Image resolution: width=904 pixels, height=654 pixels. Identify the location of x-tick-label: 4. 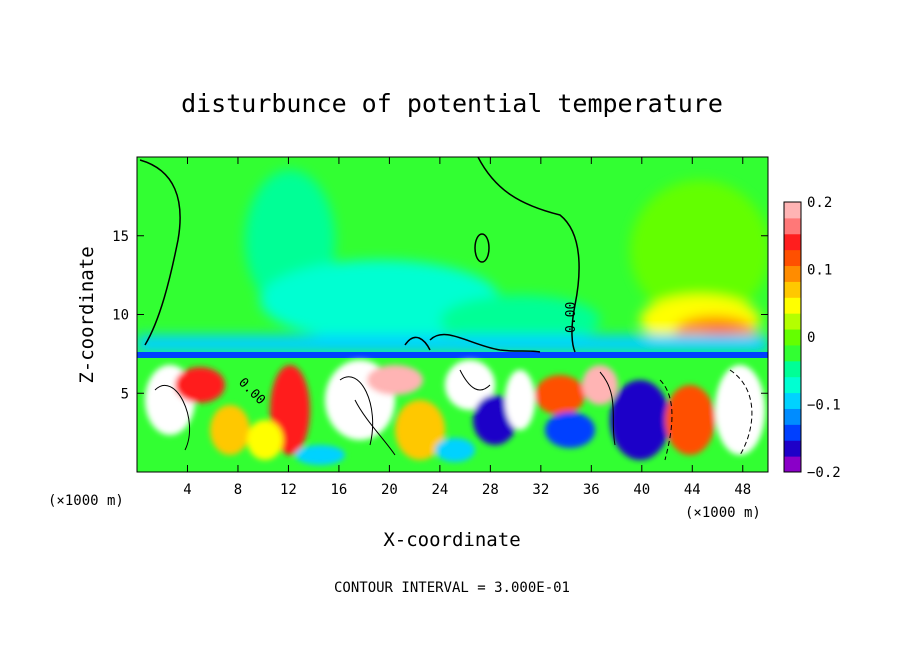
(187, 490).